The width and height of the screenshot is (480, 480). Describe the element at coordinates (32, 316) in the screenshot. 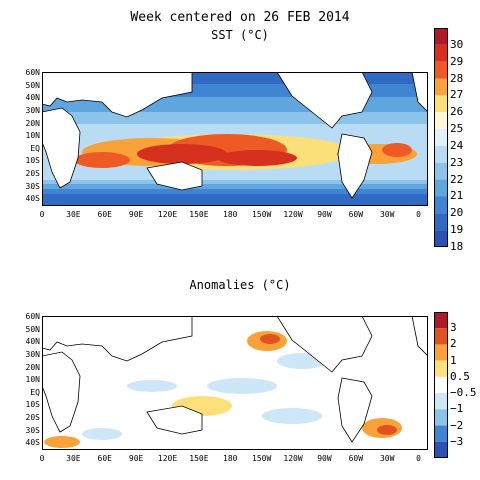

I see `anom-lat-label: 60N` at that location.